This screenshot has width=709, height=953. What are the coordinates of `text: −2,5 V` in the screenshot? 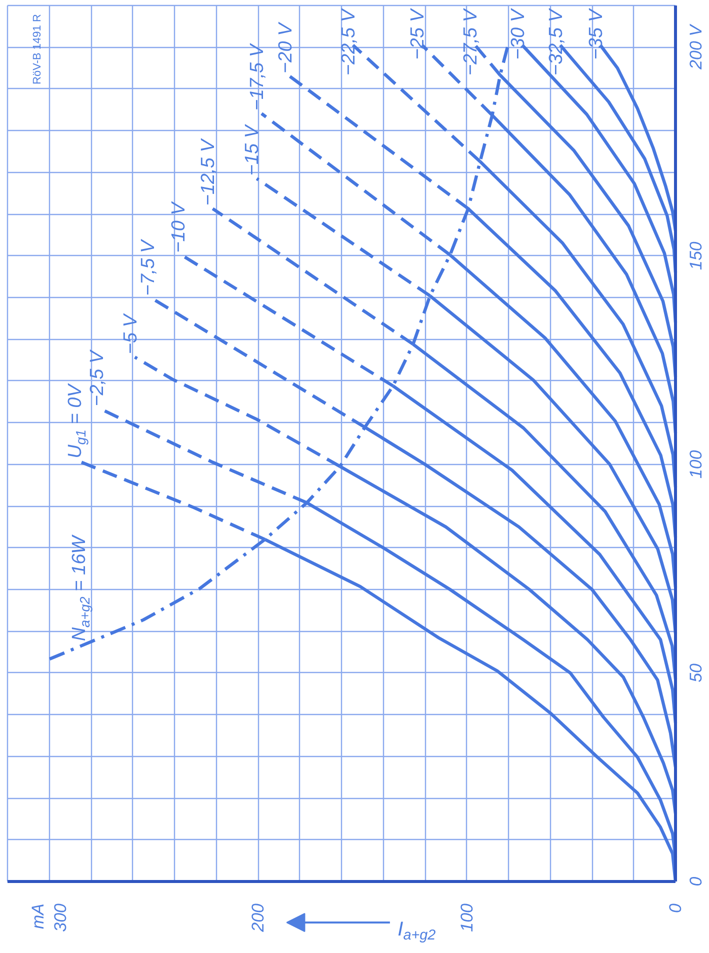 It's located at (97, 377).